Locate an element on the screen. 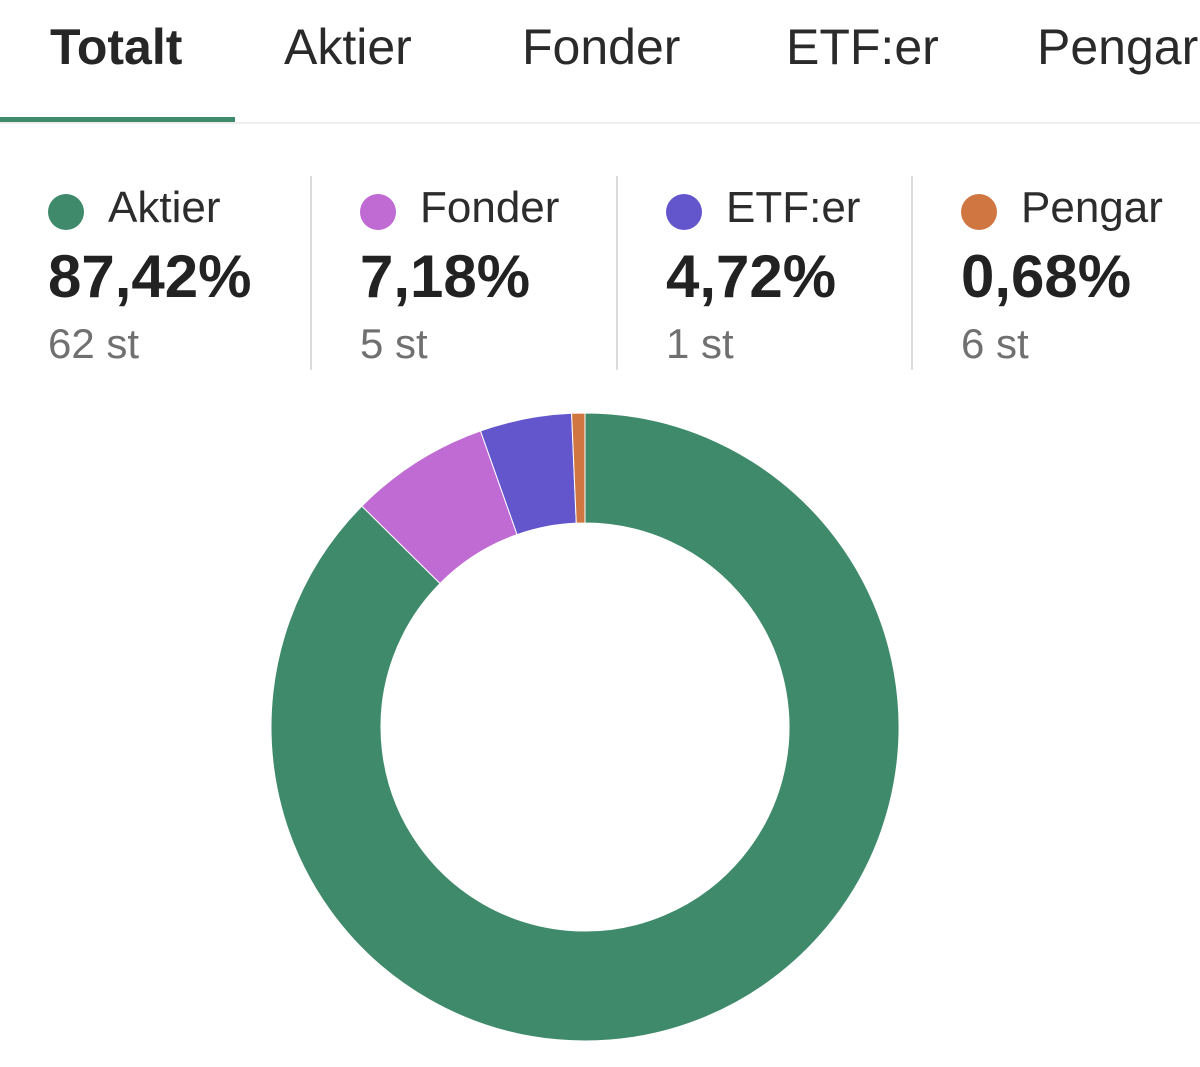 Image resolution: width=1200 pixels, height=1067 pixels. stat-etfer: ETF:er 4,72% 1 st is located at coordinates (786, 273).